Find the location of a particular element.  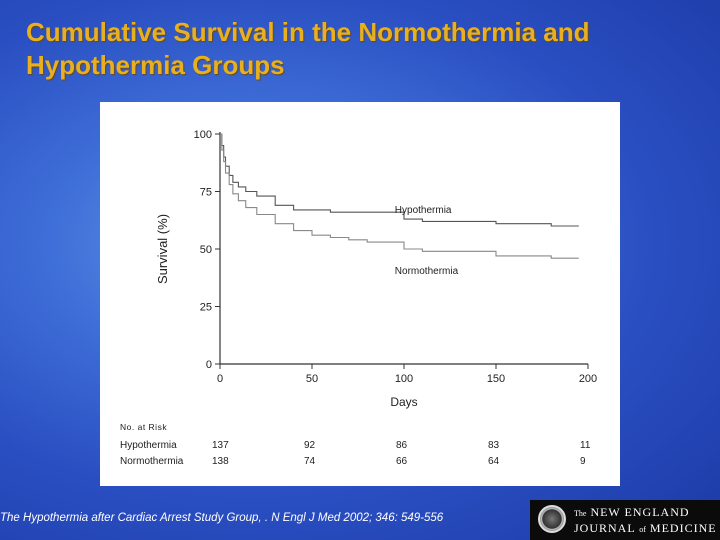

y-tick-label: 0 is located at coordinates (209, 365).